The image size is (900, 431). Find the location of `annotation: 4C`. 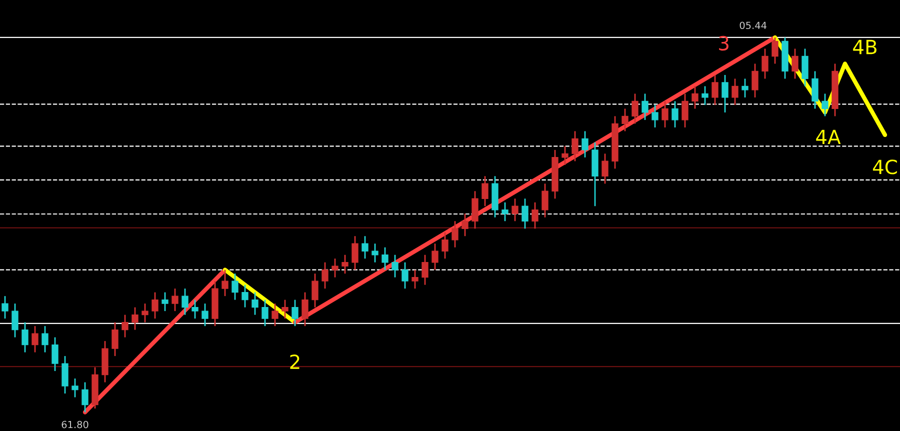

annotation: 4C is located at coordinates (884, 167).